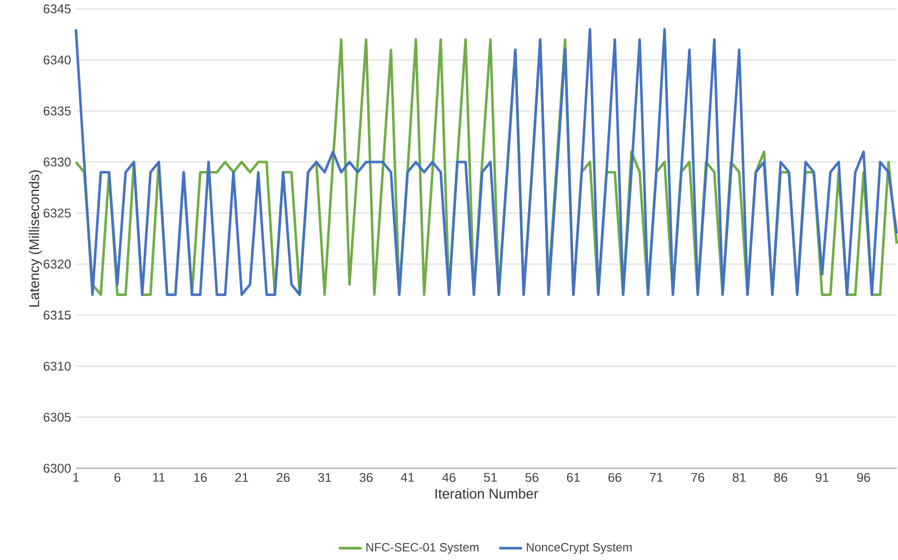 The height and width of the screenshot is (560, 898). What do you see at coordinates (325, 477) in the screenshot?
I see `x-tick-label: 31` at bounding box center [325, 477].